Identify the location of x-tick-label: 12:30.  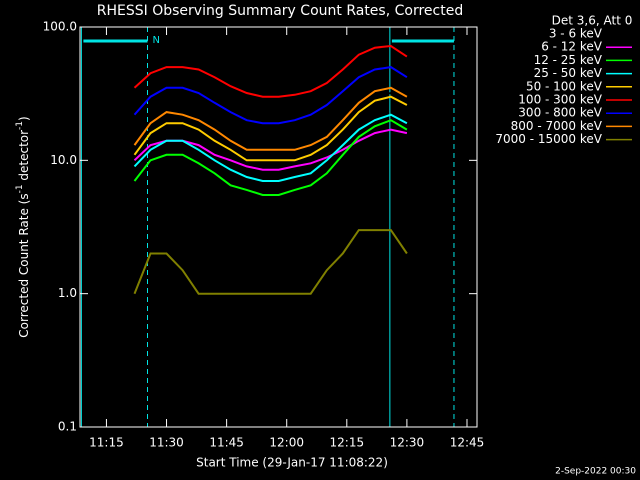
(407, 443).